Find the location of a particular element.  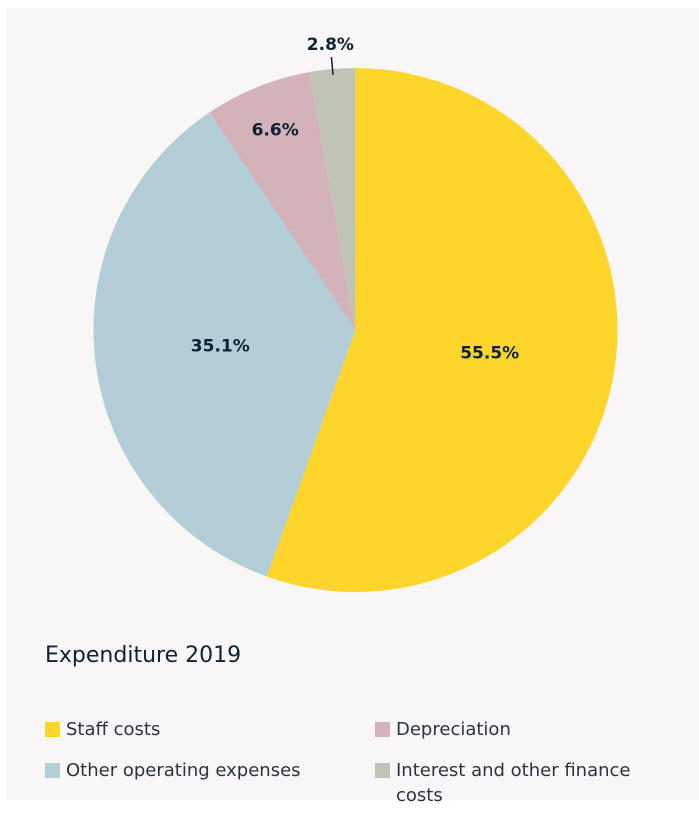

value-label: 6.6% is located at coordinates (275, 131).